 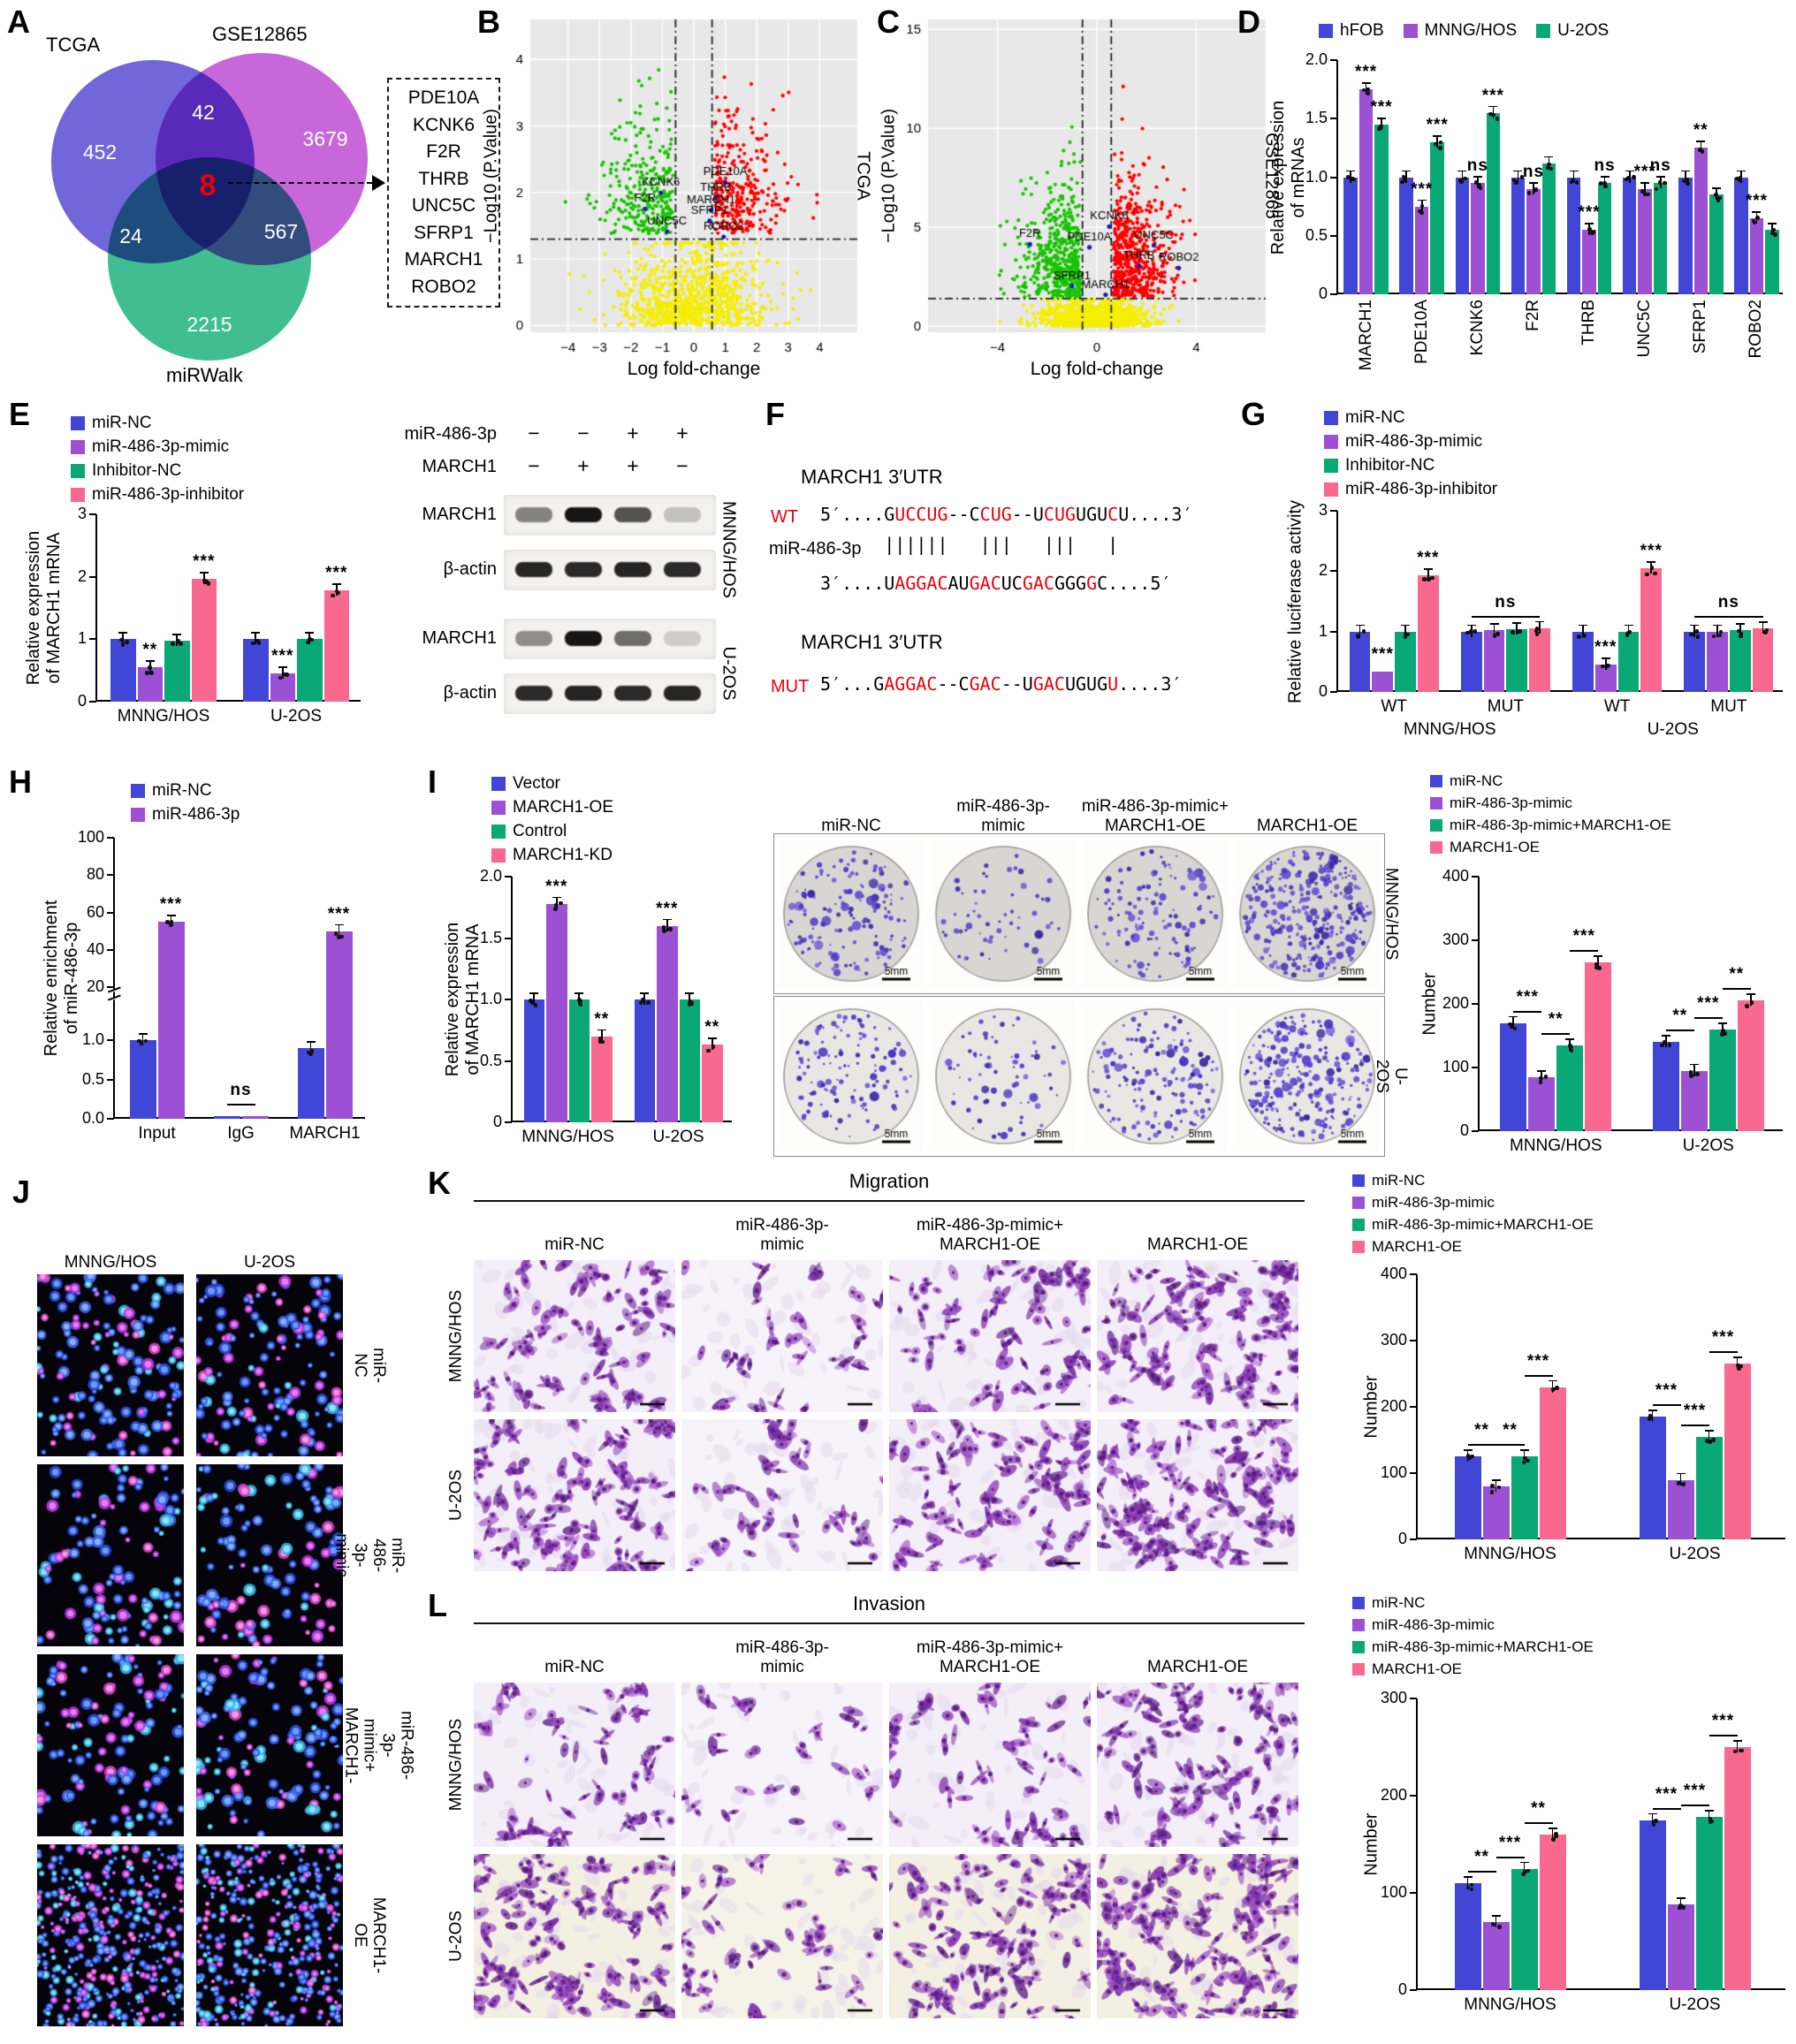 I want to click on micrograph-colony, so click(x=1004, y=1076).